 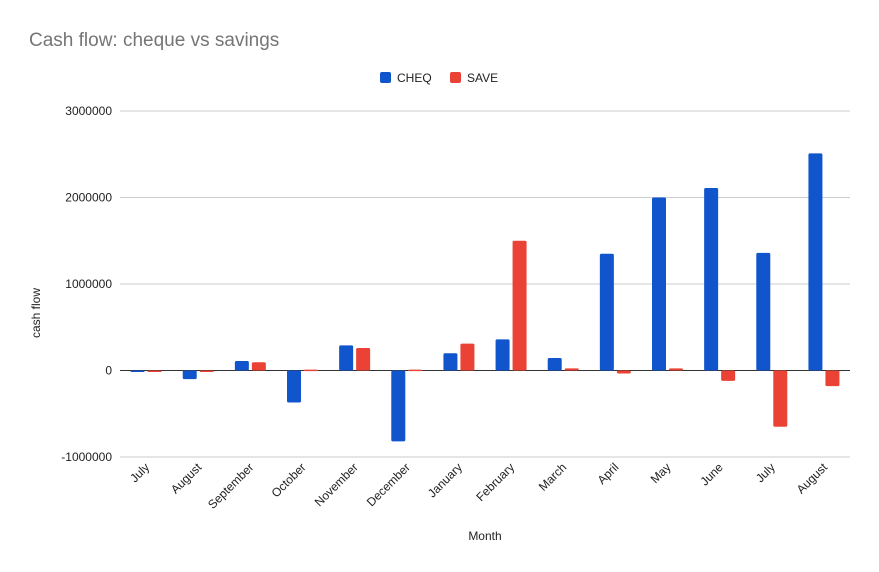 What do you see at coordinates (711, 474) in the screenshot?
I see `x-tick-label: June` at bounding box center [711, 474].